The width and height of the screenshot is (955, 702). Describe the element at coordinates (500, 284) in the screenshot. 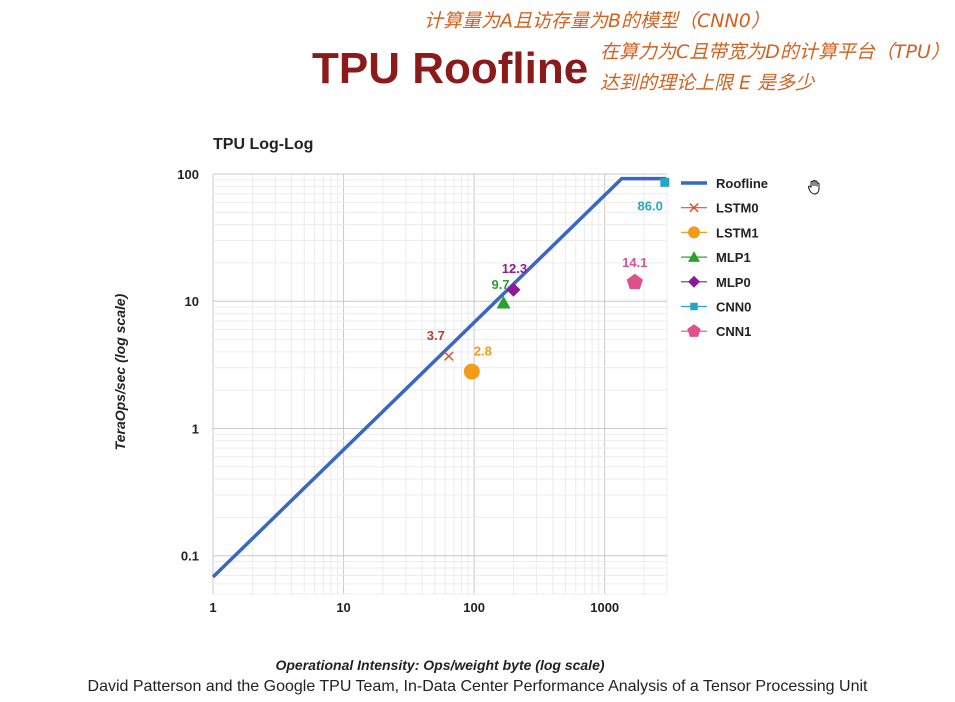

I see `data-label-mlp1: 9.7` at that location.